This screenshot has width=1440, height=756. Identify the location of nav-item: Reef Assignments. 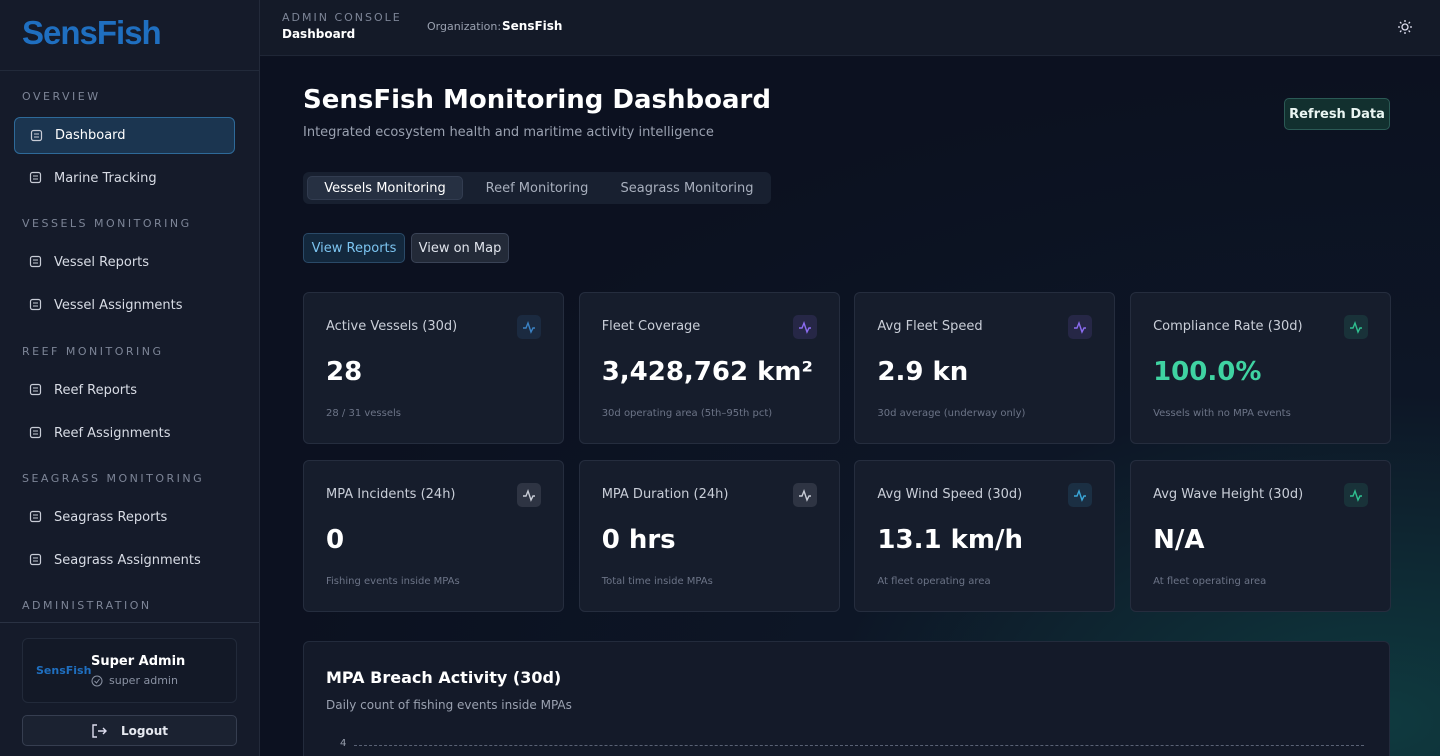
(124, 433).